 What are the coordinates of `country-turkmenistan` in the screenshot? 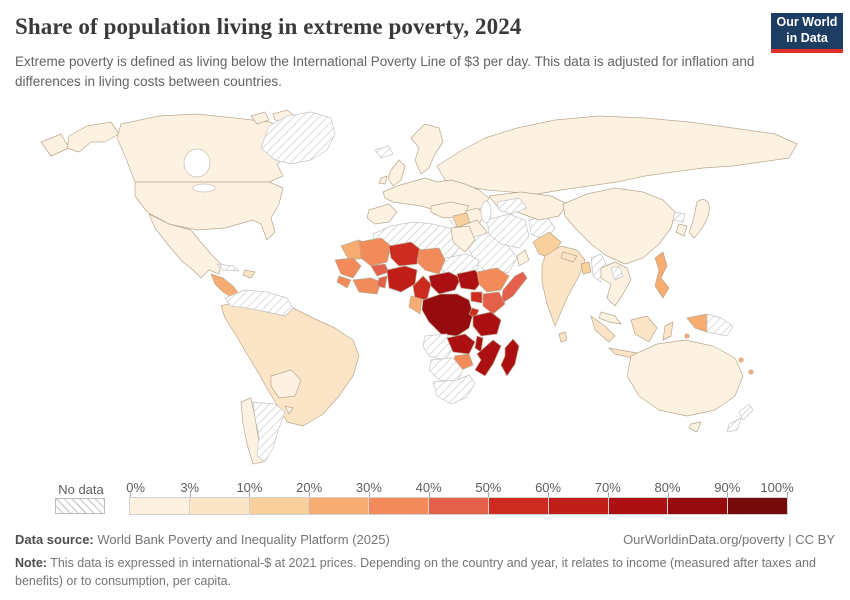 It's located at (512, 206).